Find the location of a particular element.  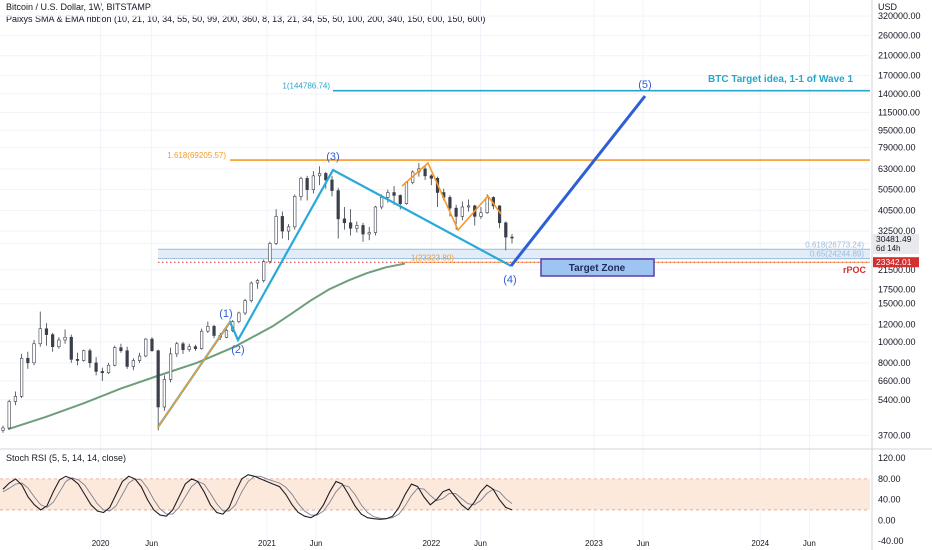

stoch-rsi-title: Stoch RSI (5, 5, 14, 14, close) is located at coordinates (66, 458).